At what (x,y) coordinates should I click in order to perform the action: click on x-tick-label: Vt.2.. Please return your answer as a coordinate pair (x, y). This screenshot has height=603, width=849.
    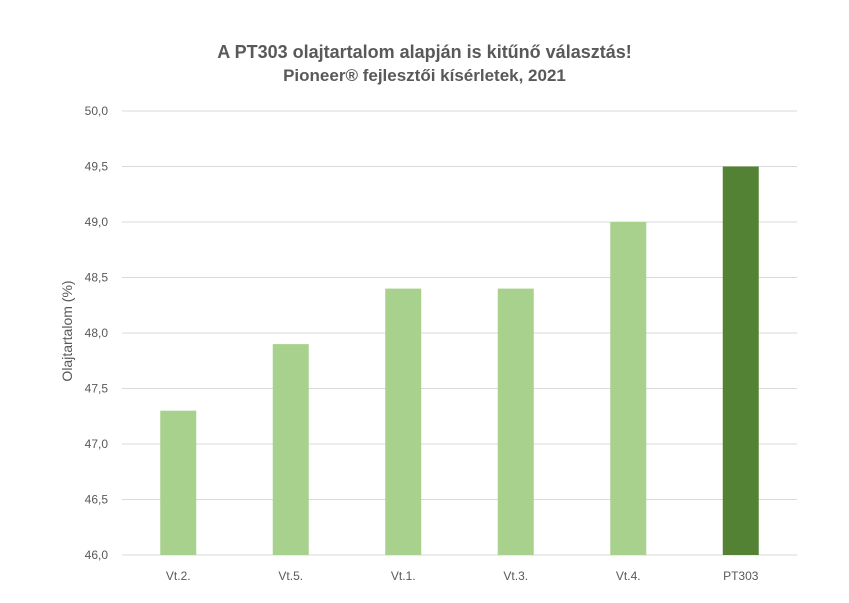
    Looking at the image, I should click on (178, 576).